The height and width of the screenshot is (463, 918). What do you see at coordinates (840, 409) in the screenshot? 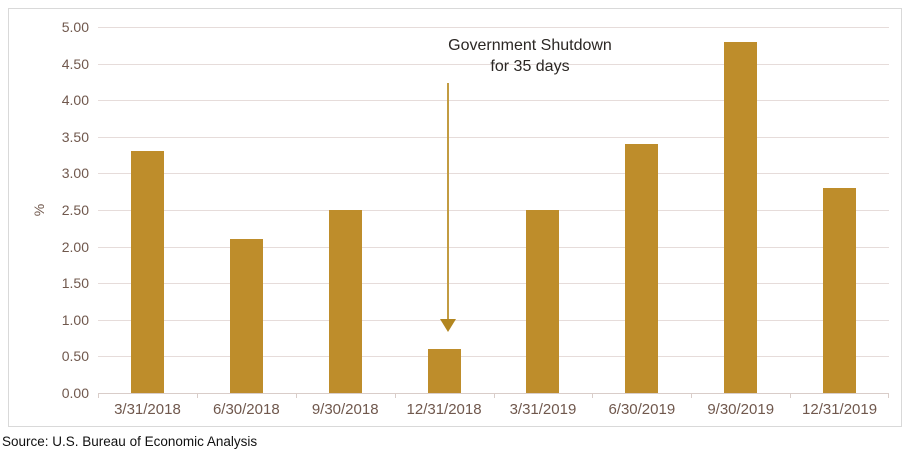
I see `x-tick-label: 12/31/2019` at bounding box center [840, 409].